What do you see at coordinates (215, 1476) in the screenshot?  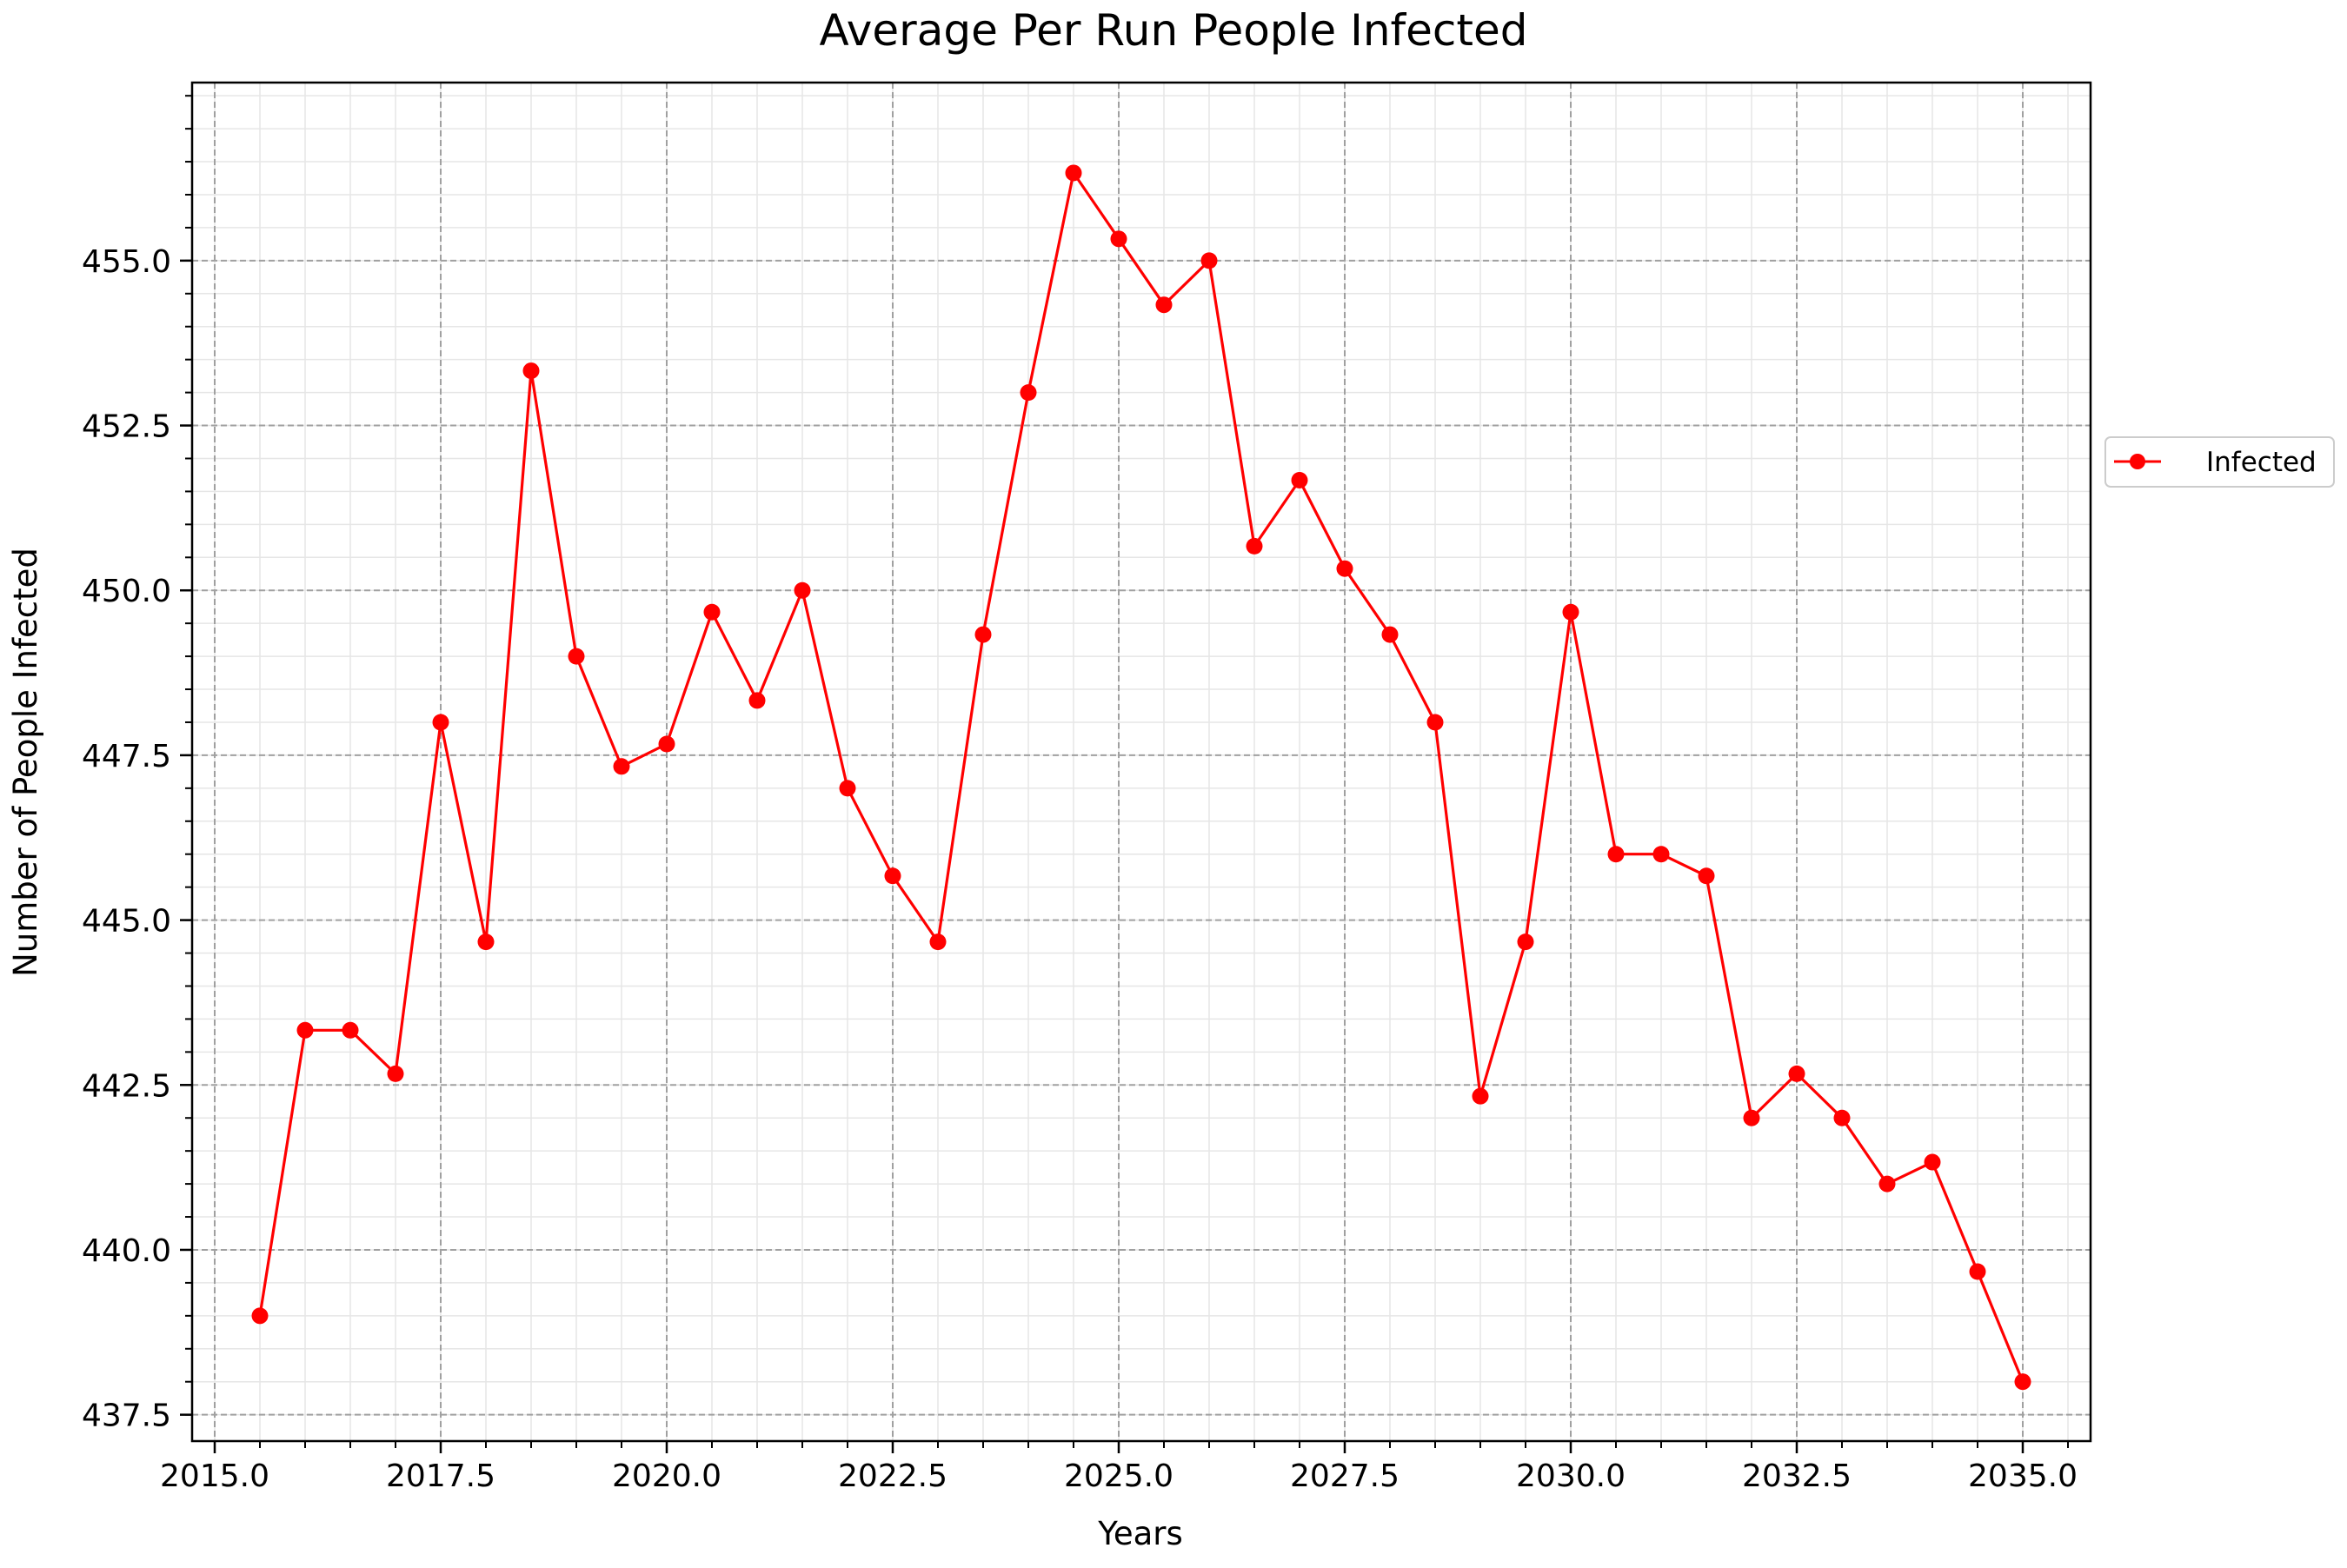 I see `x-tick-label: 2015.0` at bounding box center [215, 1476].